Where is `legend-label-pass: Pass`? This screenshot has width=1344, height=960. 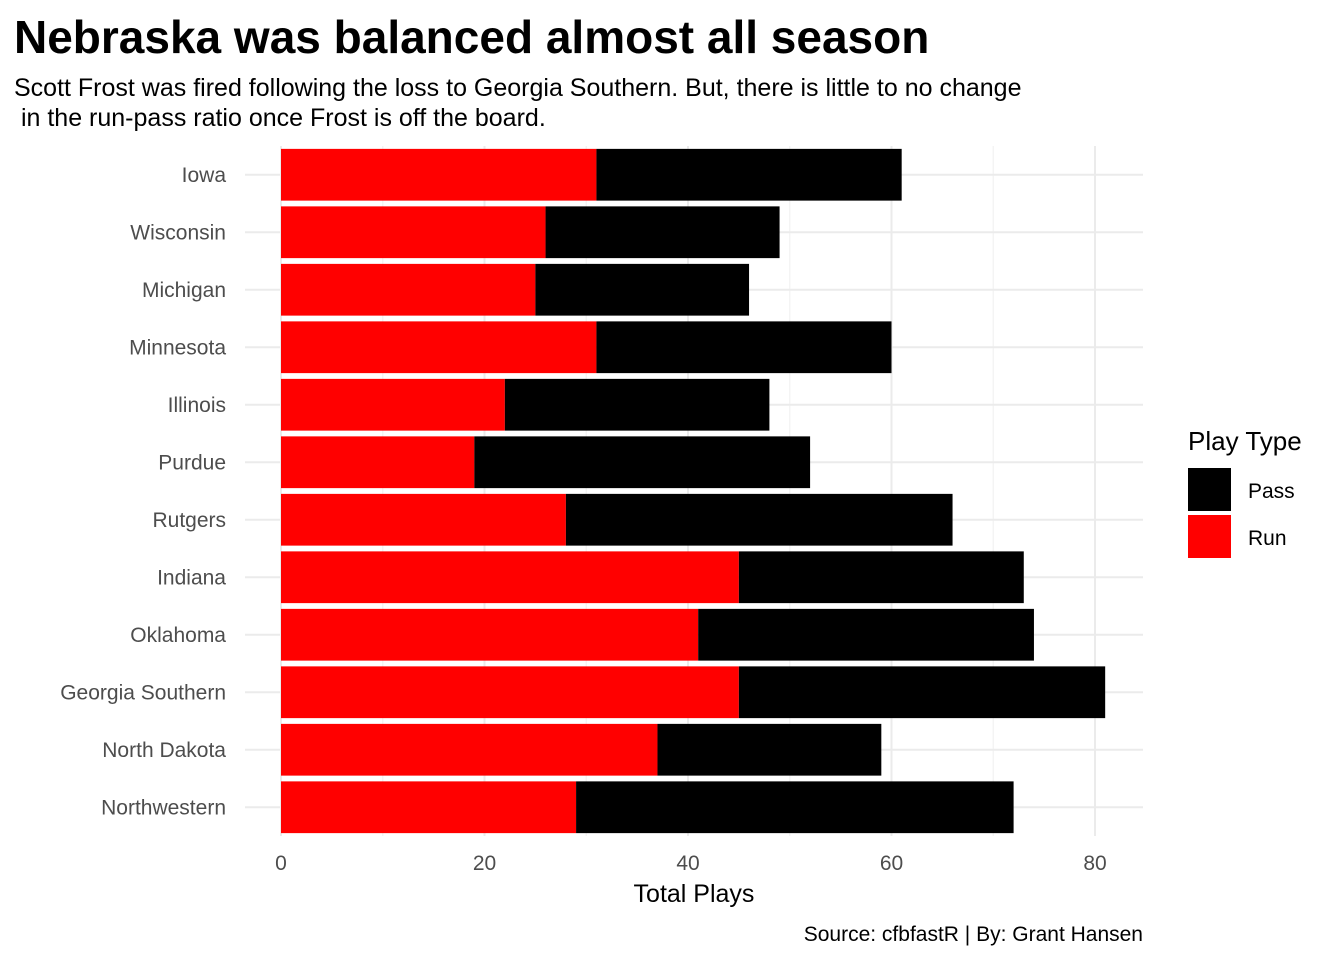 legend-label-pass: Pass is located at coordinates (1271, 491).